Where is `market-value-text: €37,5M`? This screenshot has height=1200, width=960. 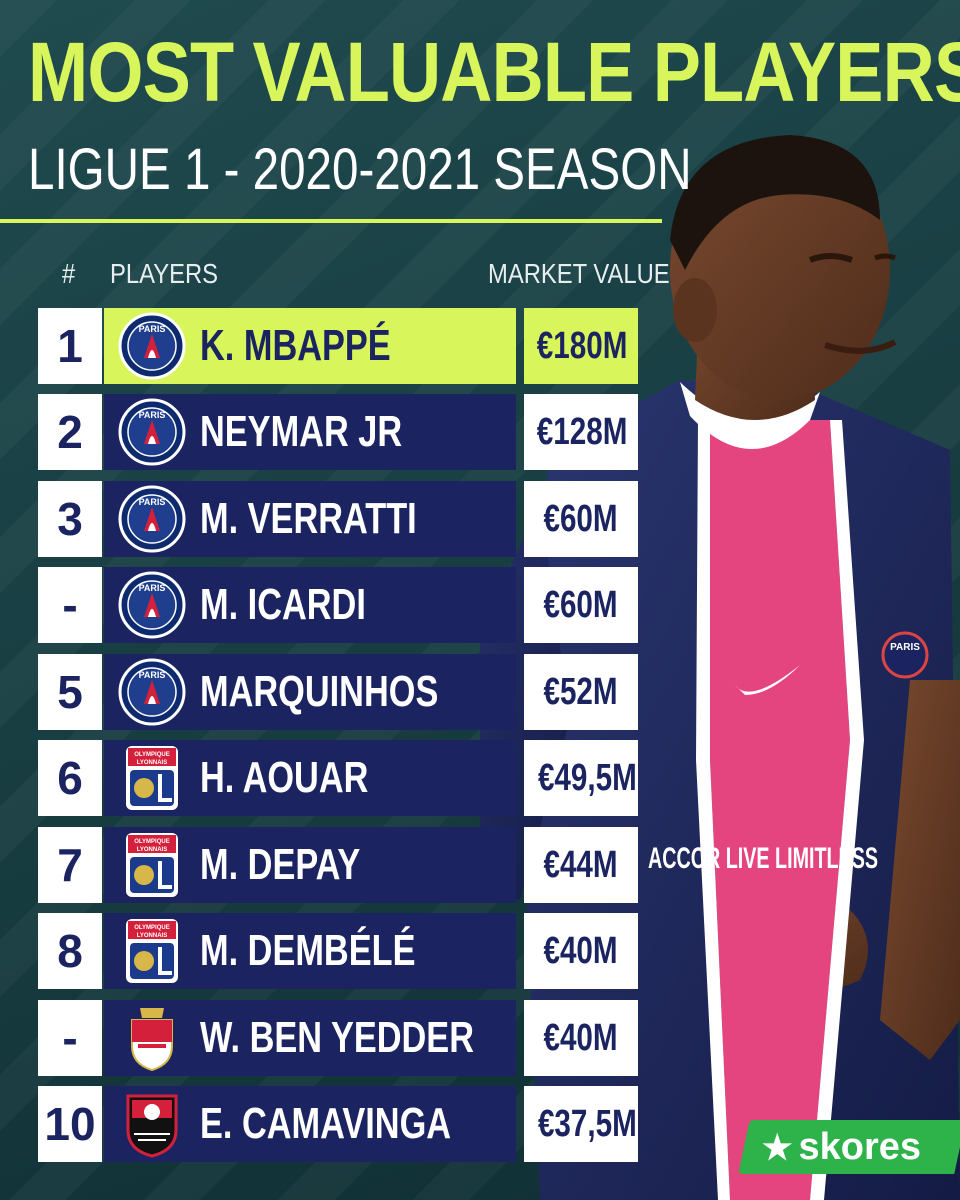
market-value-text: €37,5M is located at coordinates (587, 1124).